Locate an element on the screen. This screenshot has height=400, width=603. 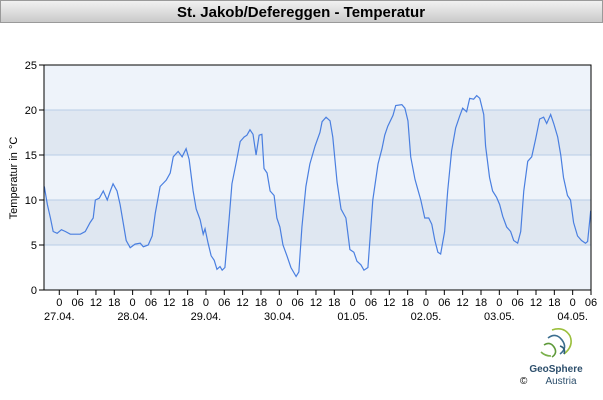
date-label: 01.05. is located at coordinates (352, 317).